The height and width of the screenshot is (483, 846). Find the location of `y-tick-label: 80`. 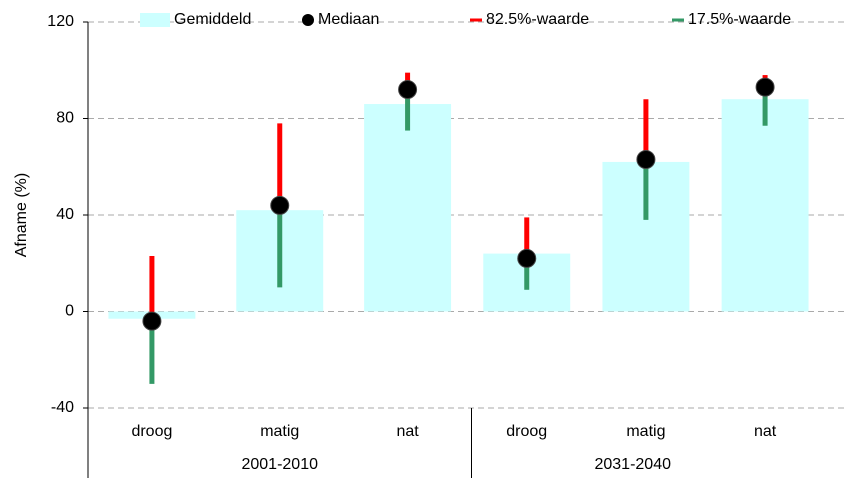

y-tick-label: 80 is located at coordinates (65, 118).